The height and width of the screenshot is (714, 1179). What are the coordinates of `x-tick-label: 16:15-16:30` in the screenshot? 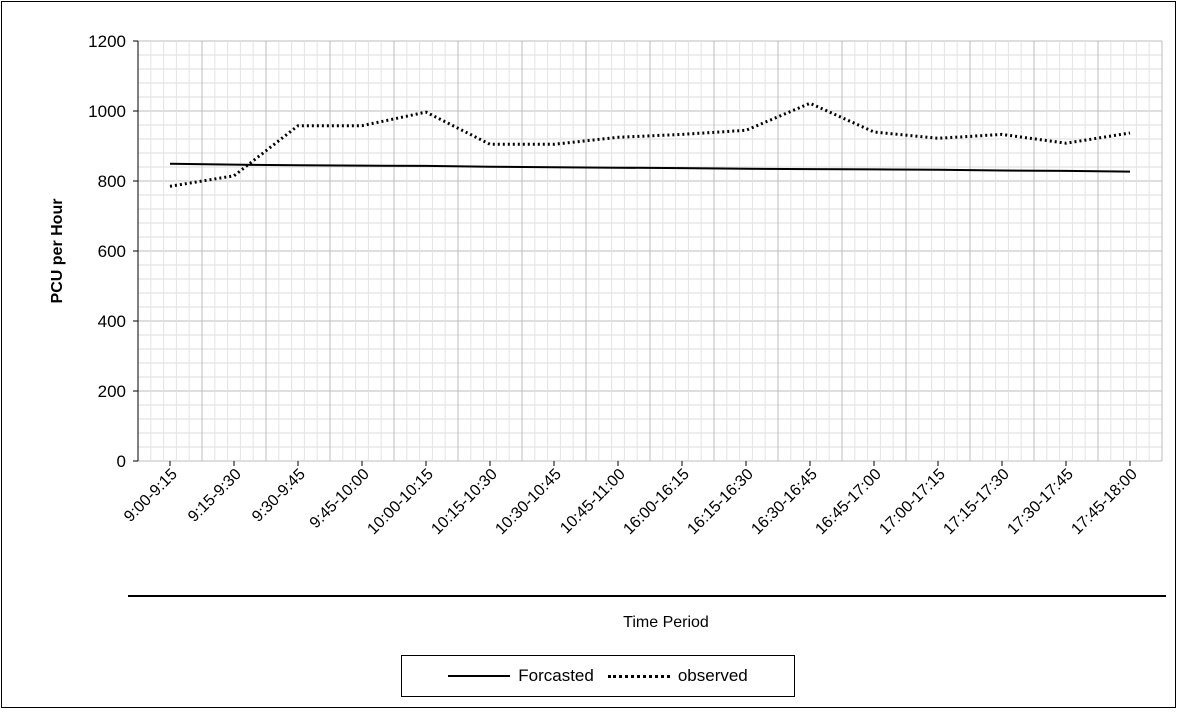 It's located at (720, 502).